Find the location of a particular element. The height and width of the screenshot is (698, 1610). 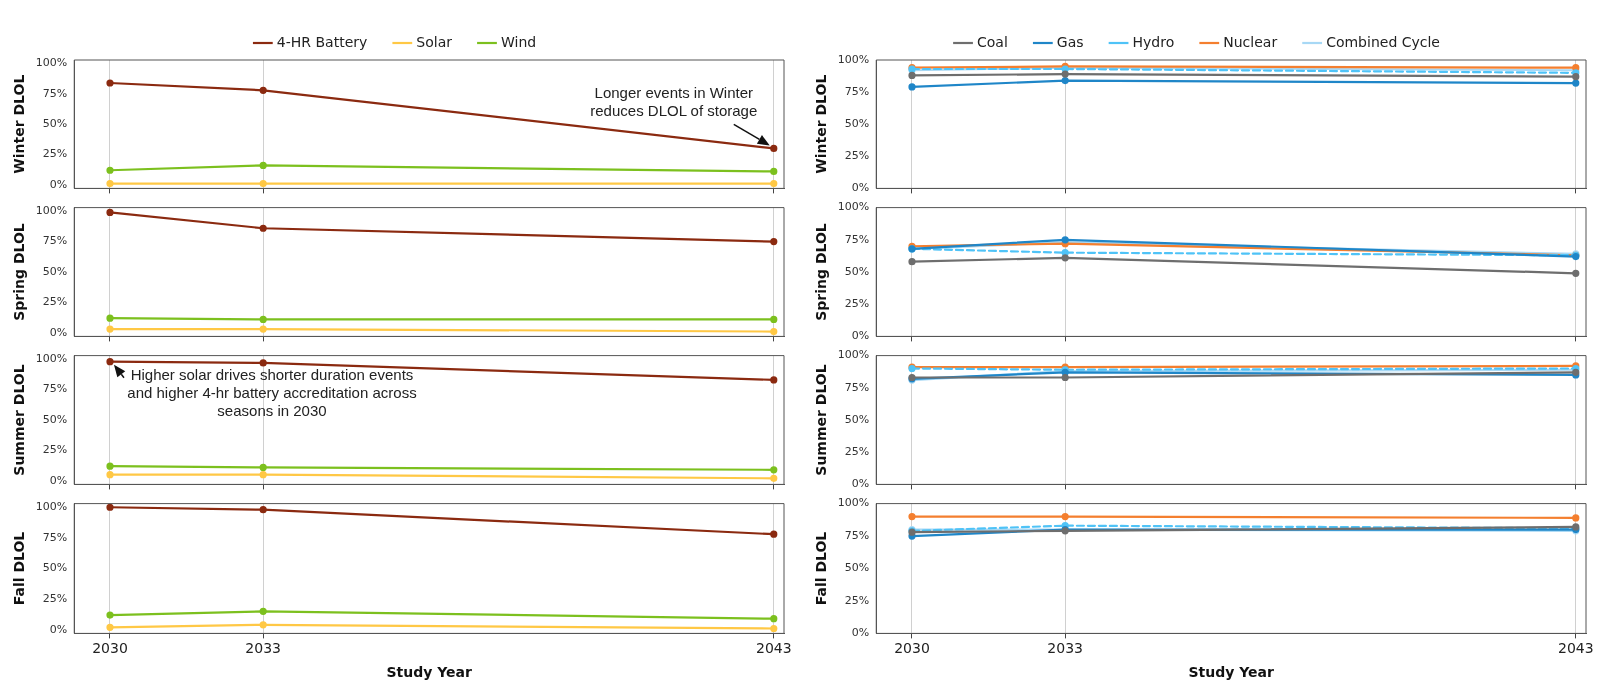

legend-label: Solar is located at coordinates (434, 41).